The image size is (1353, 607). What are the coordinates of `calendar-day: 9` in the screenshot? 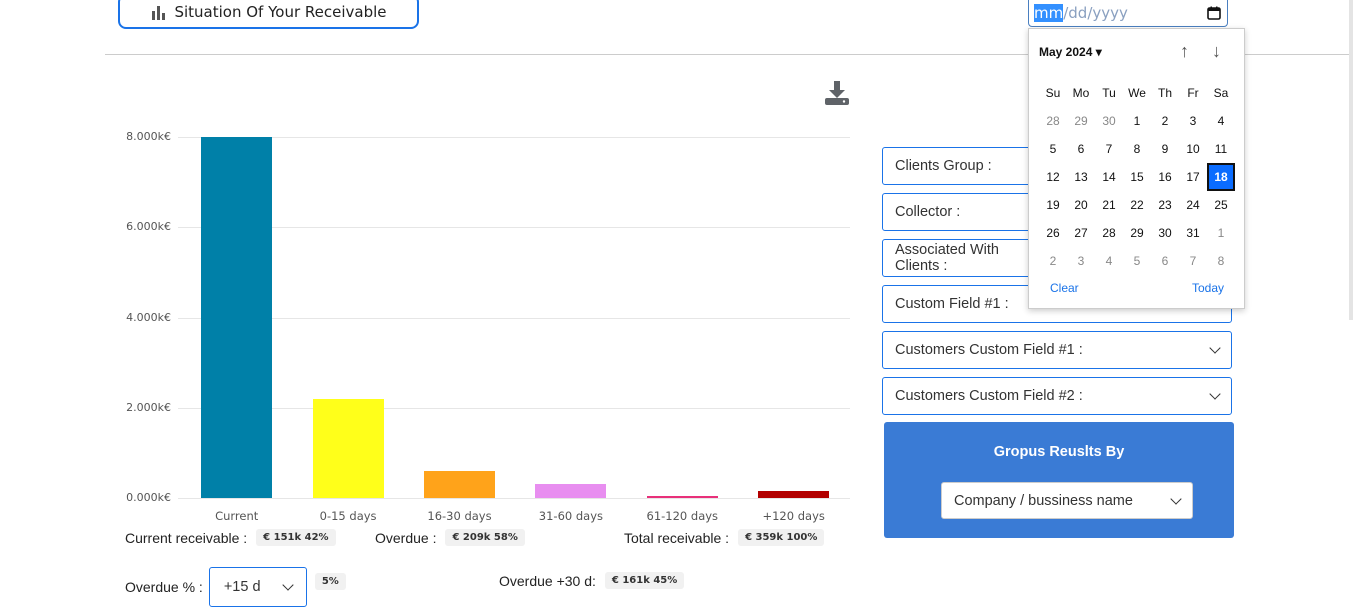 It's located at (1165, 149).